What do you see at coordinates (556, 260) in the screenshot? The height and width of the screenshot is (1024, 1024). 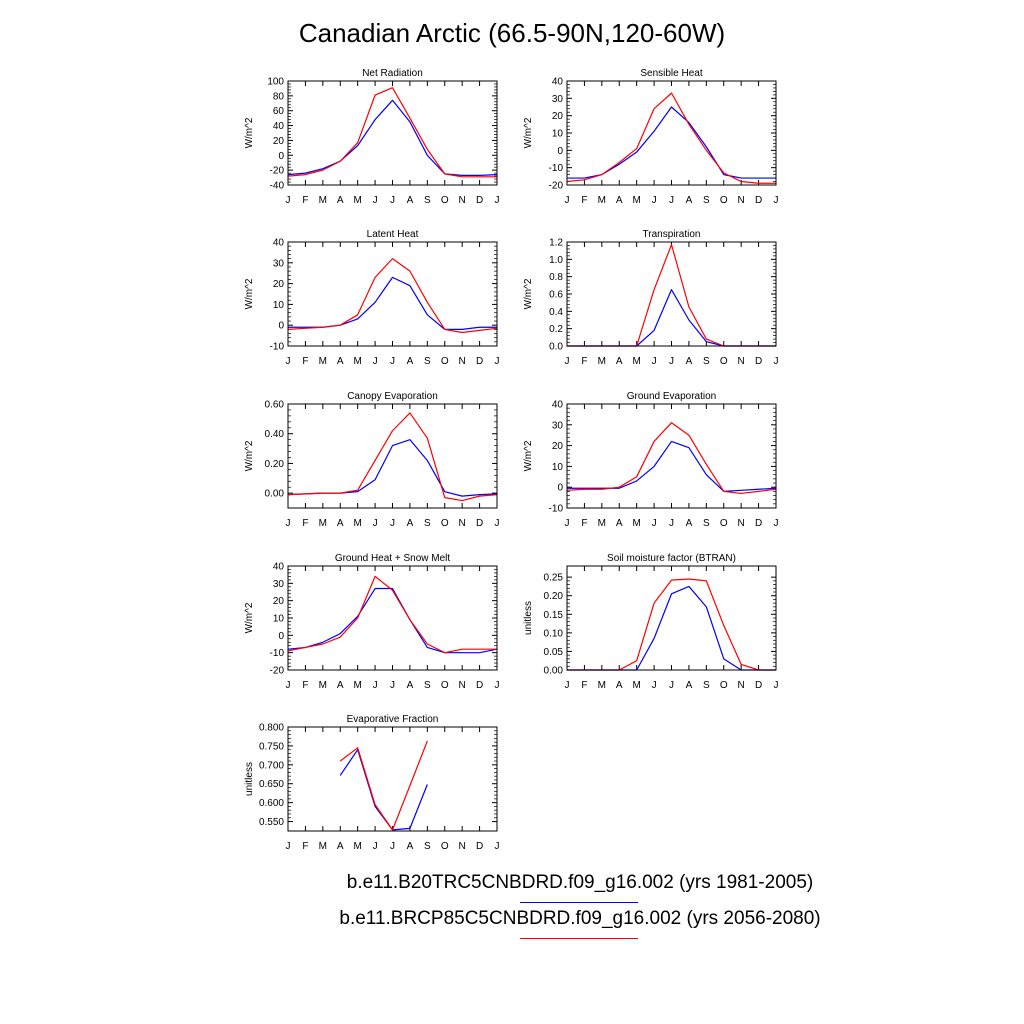 I see `y-tick-label: 1.0` at bounding box center [556, 260].